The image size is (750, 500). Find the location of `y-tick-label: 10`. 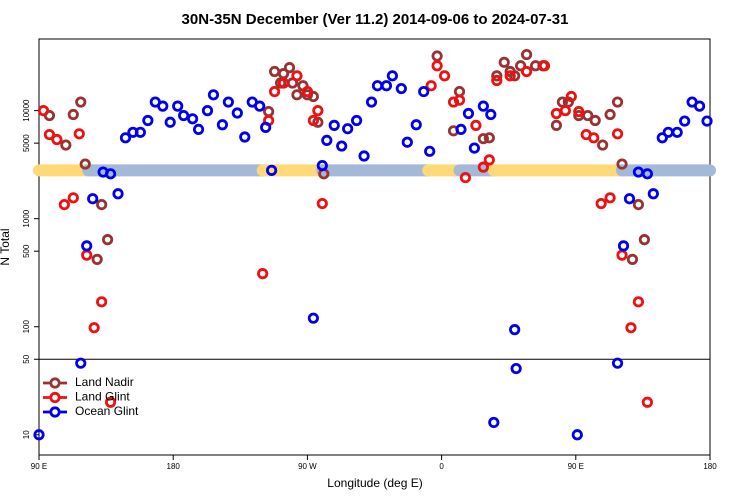

y-tick-label: 10 is located at coordinates (26, 434).